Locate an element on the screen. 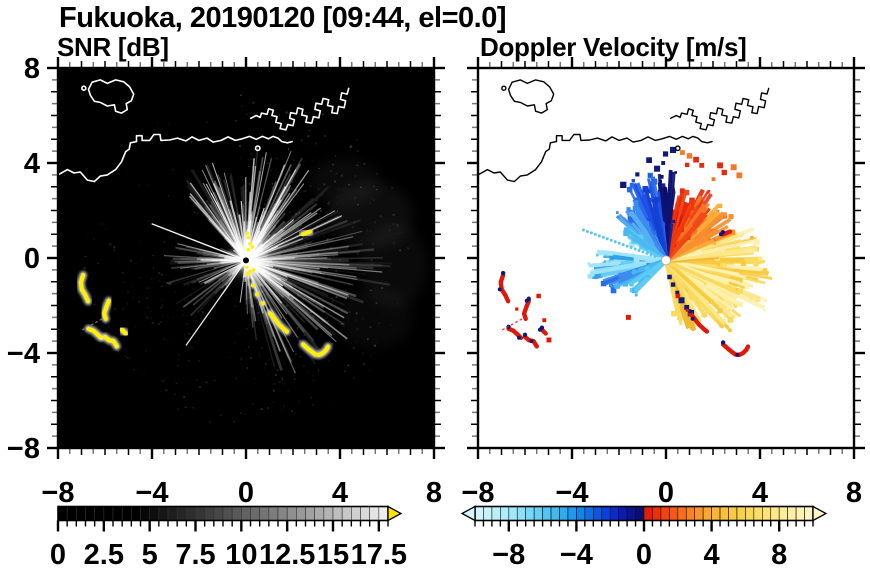 The image size is (870, 570). doppler-colorbar: −8 −4 0 4 8 is located at coordinates (644, 537).